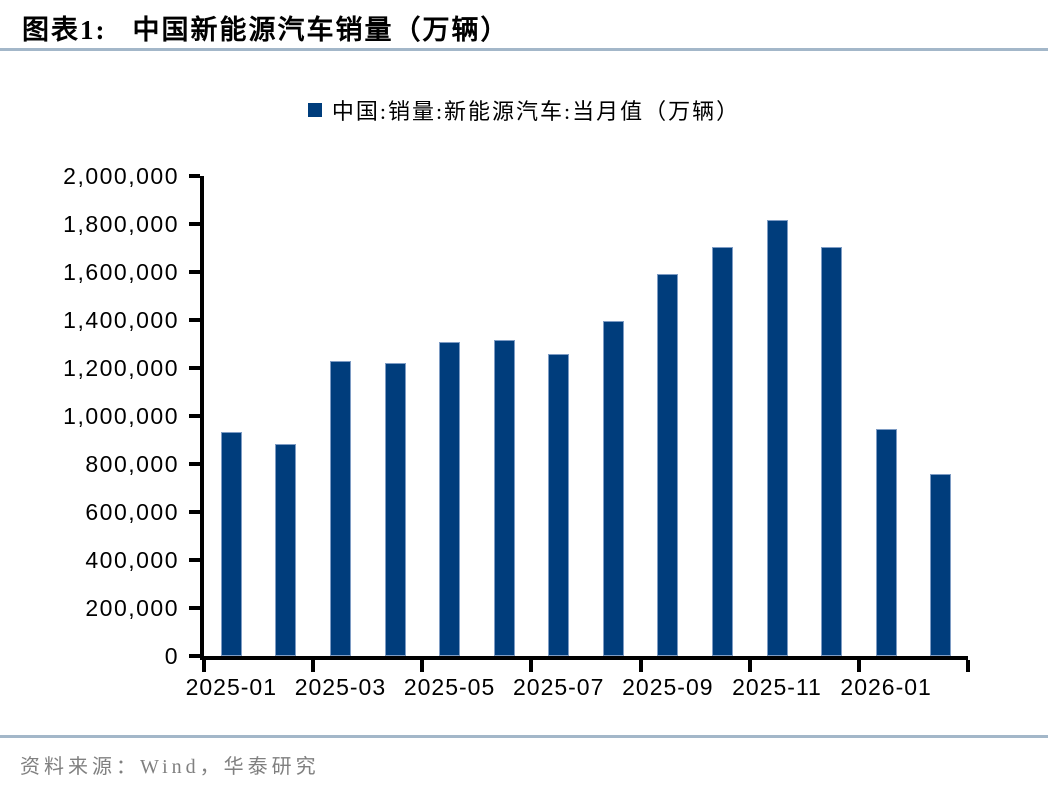 This screenshot has width=1048, height=792. What do you see at coordinates (524, 49) in the screenshot?
I see `title-underline` at bounding box center [524, 49].